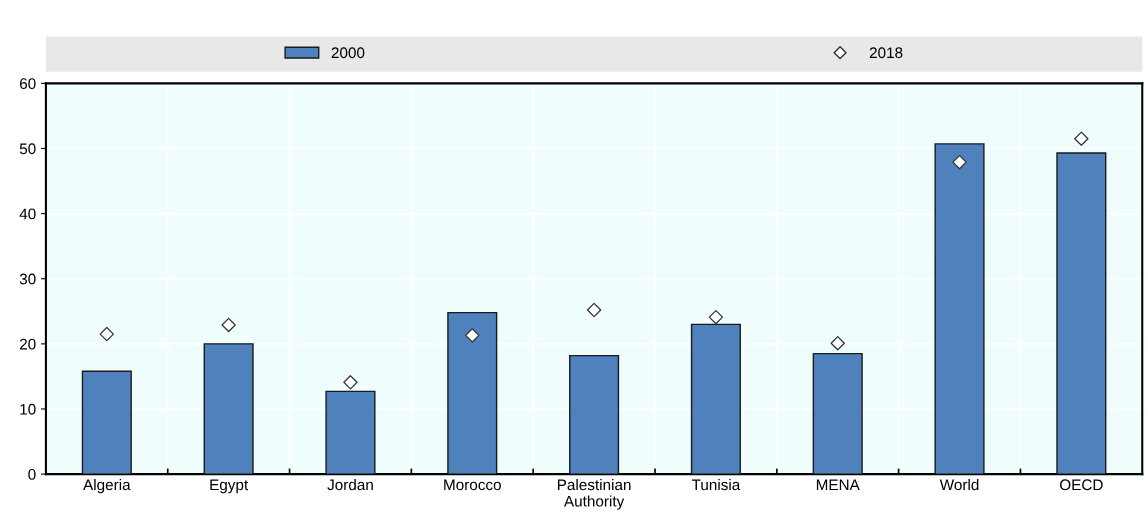 This screenshot has height=521, width=1148. I want to click on x-tick-label: MENA, so click(838, 485).